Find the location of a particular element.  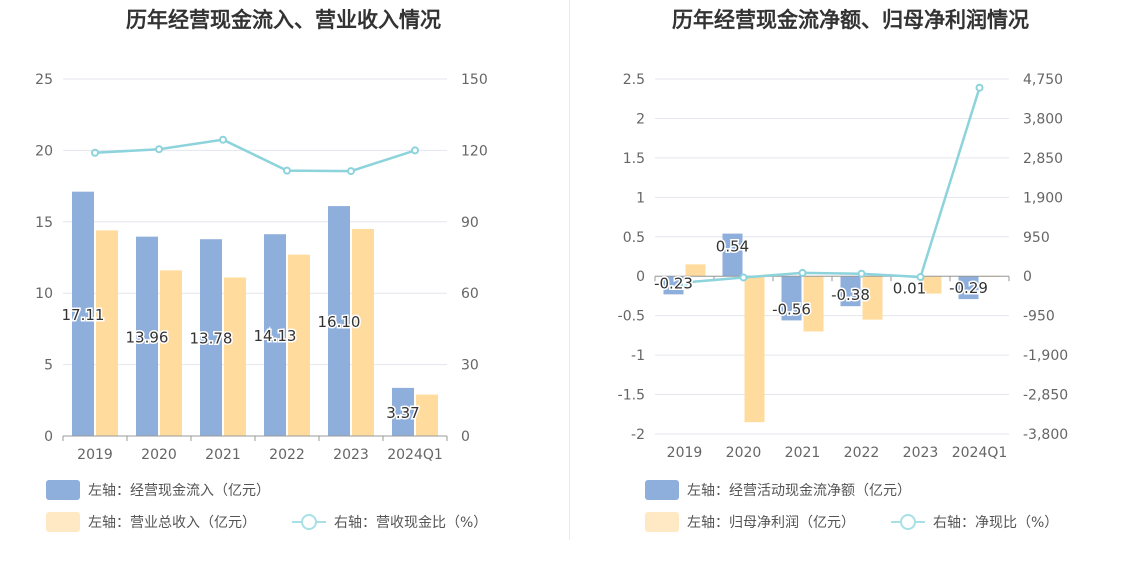

y-tick-label-right: 4,750 is located at coordinates (1043, 80).